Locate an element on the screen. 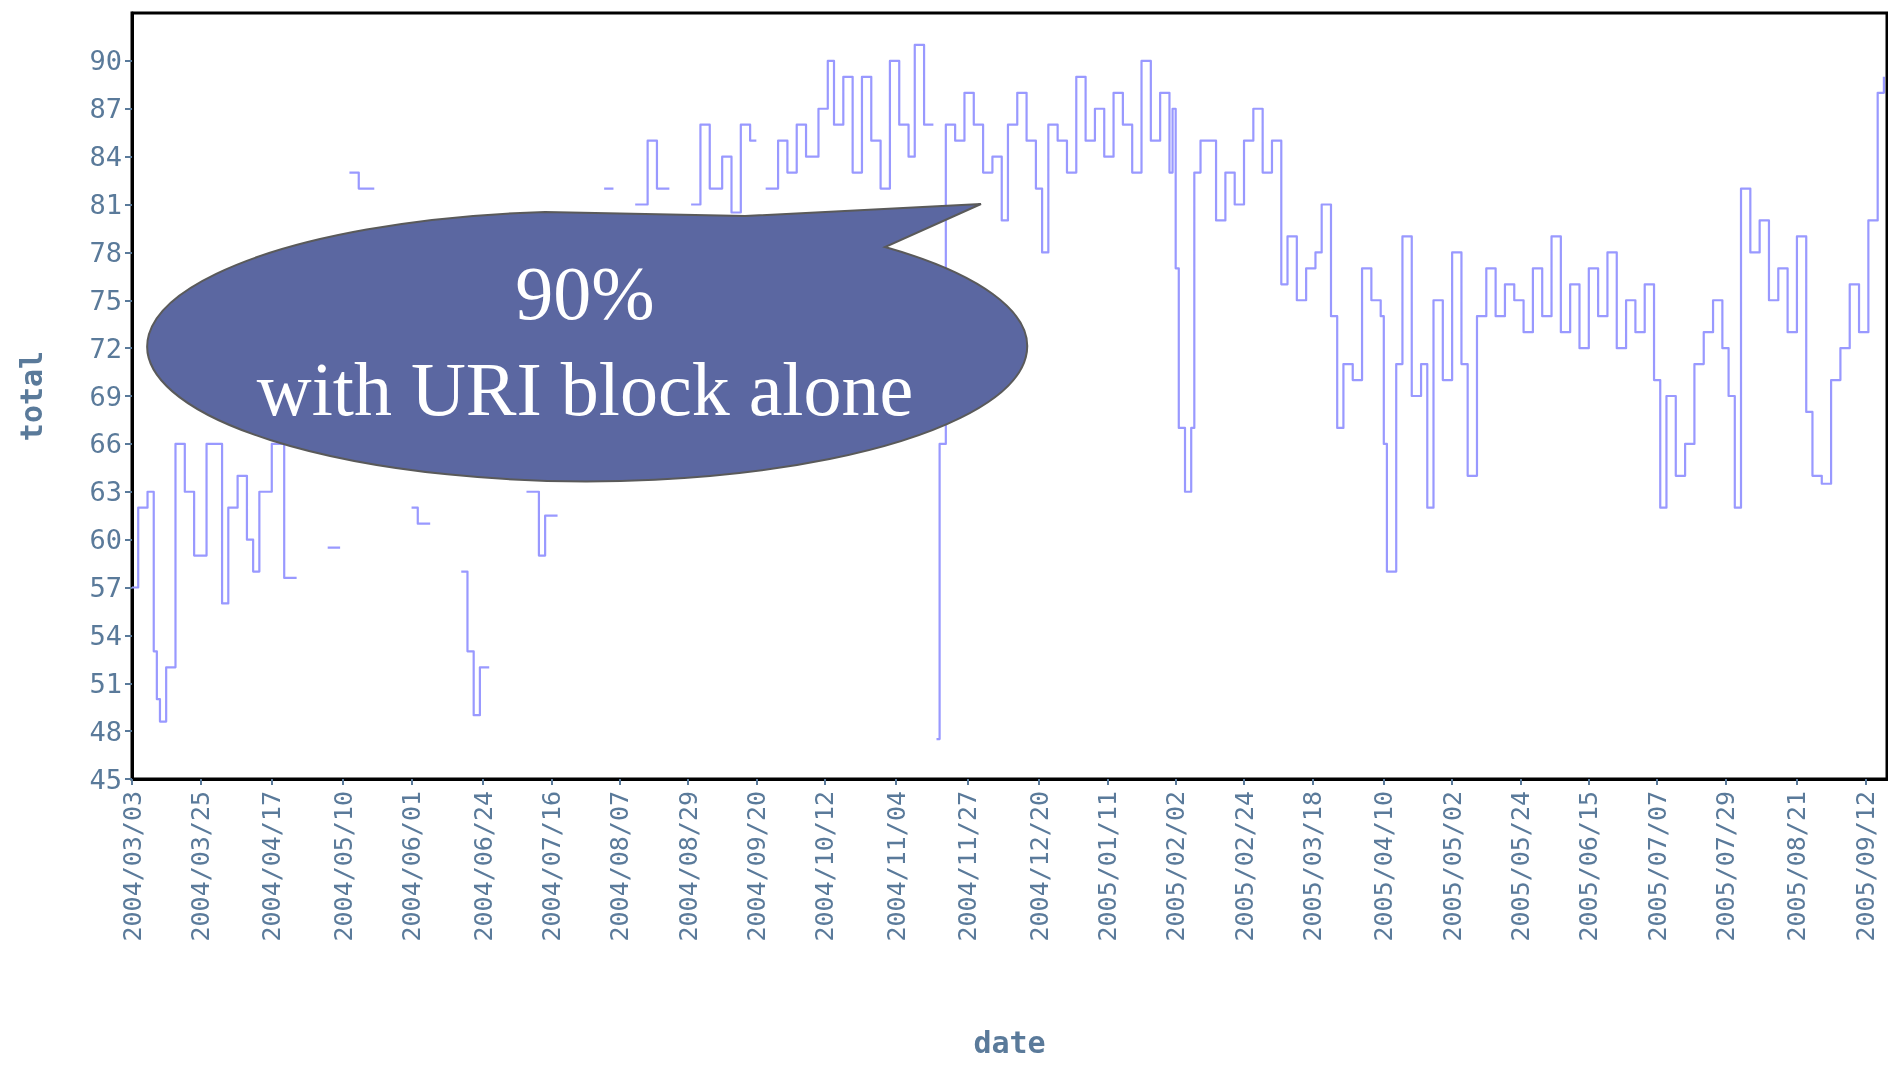 The width and height of the screenshot is (1888, 1079). x-tick-label: 2005/07/07 is located at coordinates (1657, 866).